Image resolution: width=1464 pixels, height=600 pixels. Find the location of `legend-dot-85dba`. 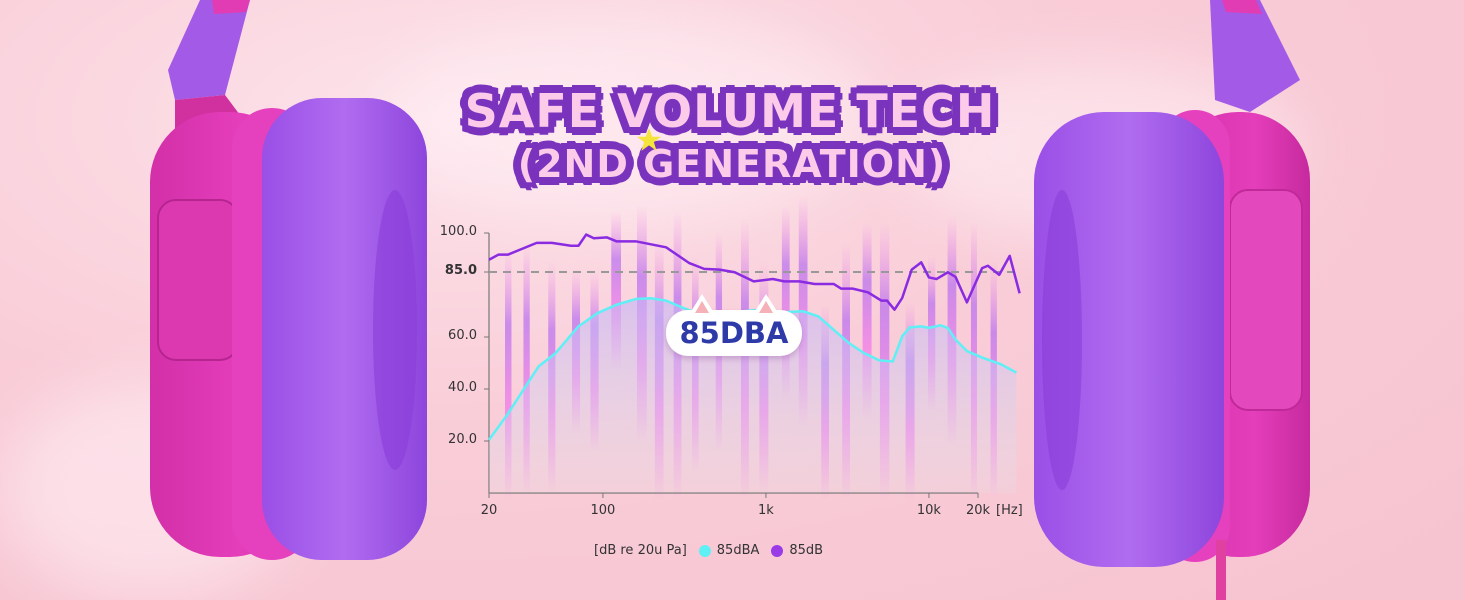

legend-dot-85dba is located at coordinates (704, 550).